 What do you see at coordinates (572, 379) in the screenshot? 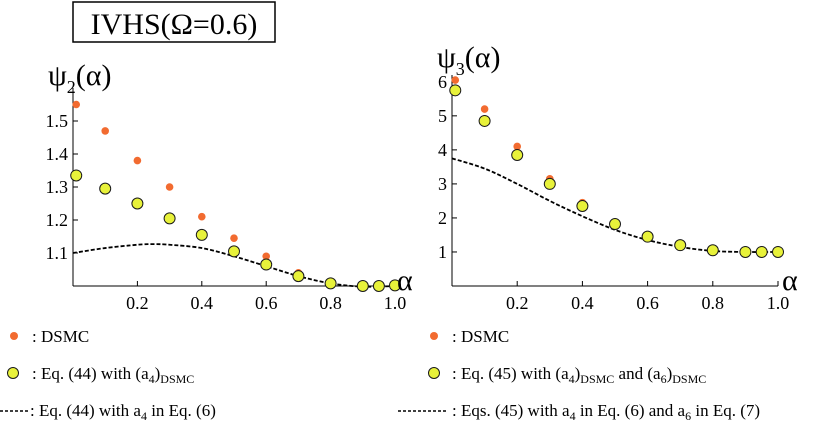
I see `legend-right-eq-sub-a: 4` at bounding box center [572, 379].